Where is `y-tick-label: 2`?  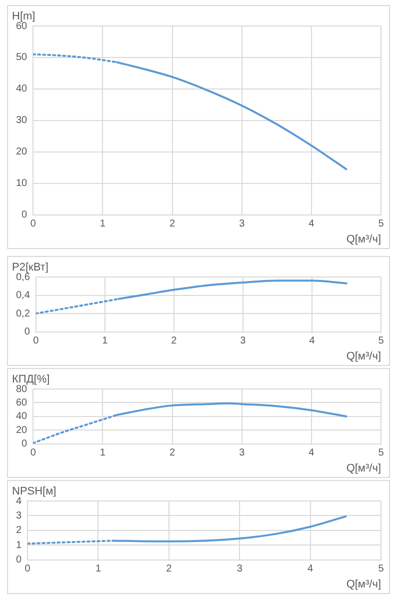
y-tick-label: 2 is located at coordinates (19, 530).